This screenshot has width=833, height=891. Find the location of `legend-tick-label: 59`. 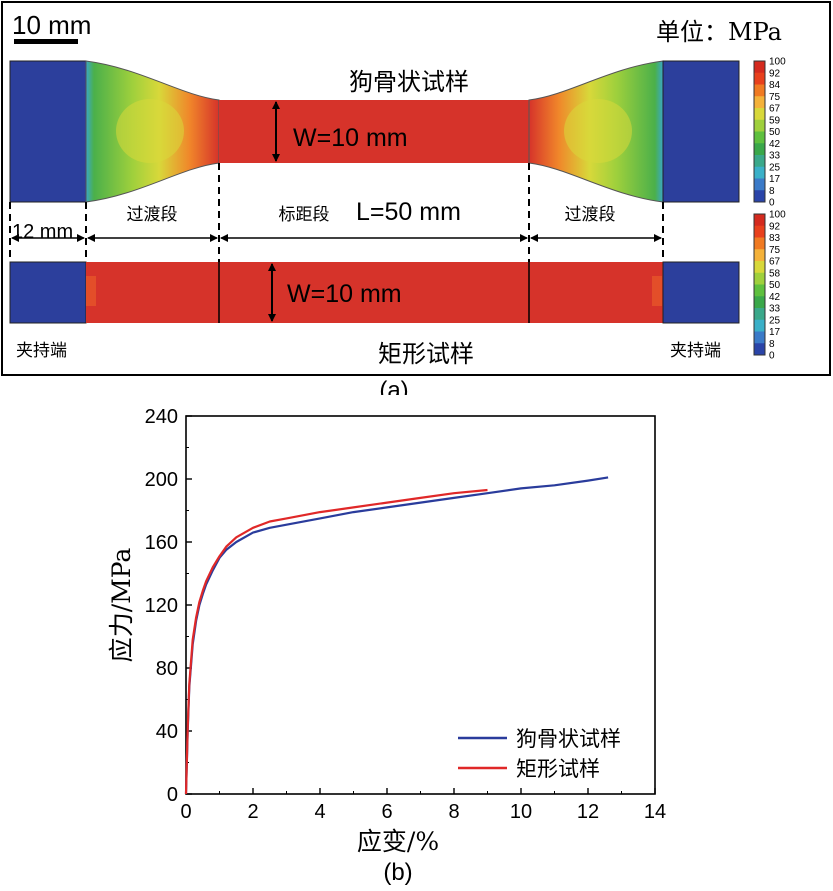

legend-tick-label: 59 is located at coordinates (775, 120).